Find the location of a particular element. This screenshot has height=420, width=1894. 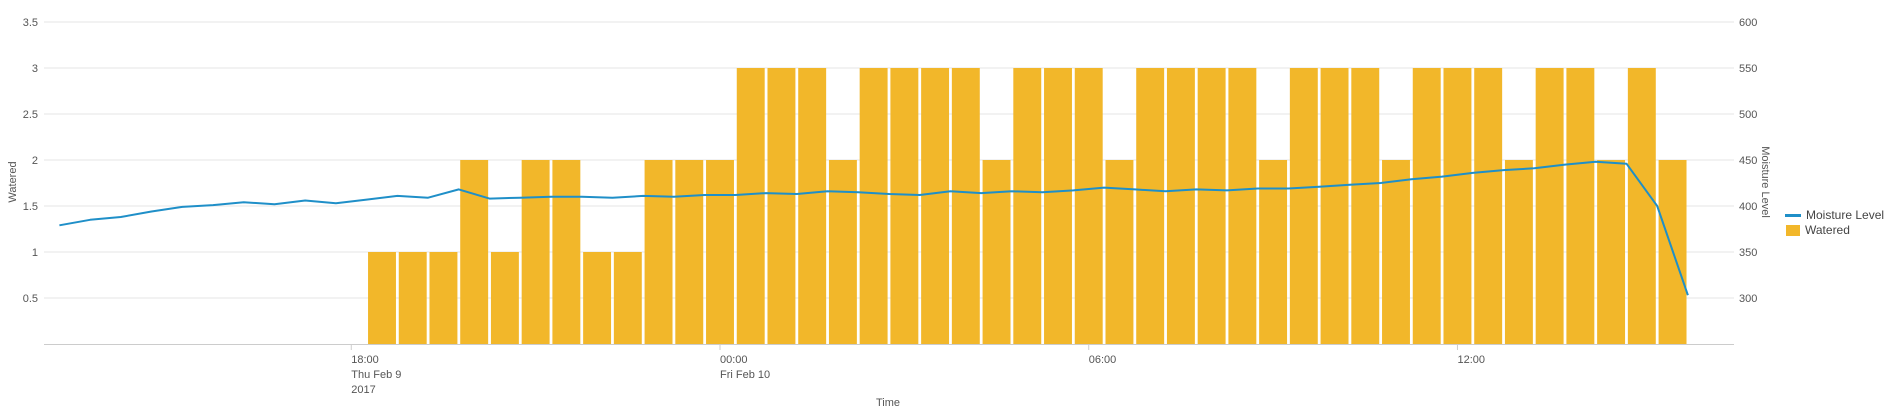

legend-label-moisture: Moisture Level is located at coordinates (1845, 215).